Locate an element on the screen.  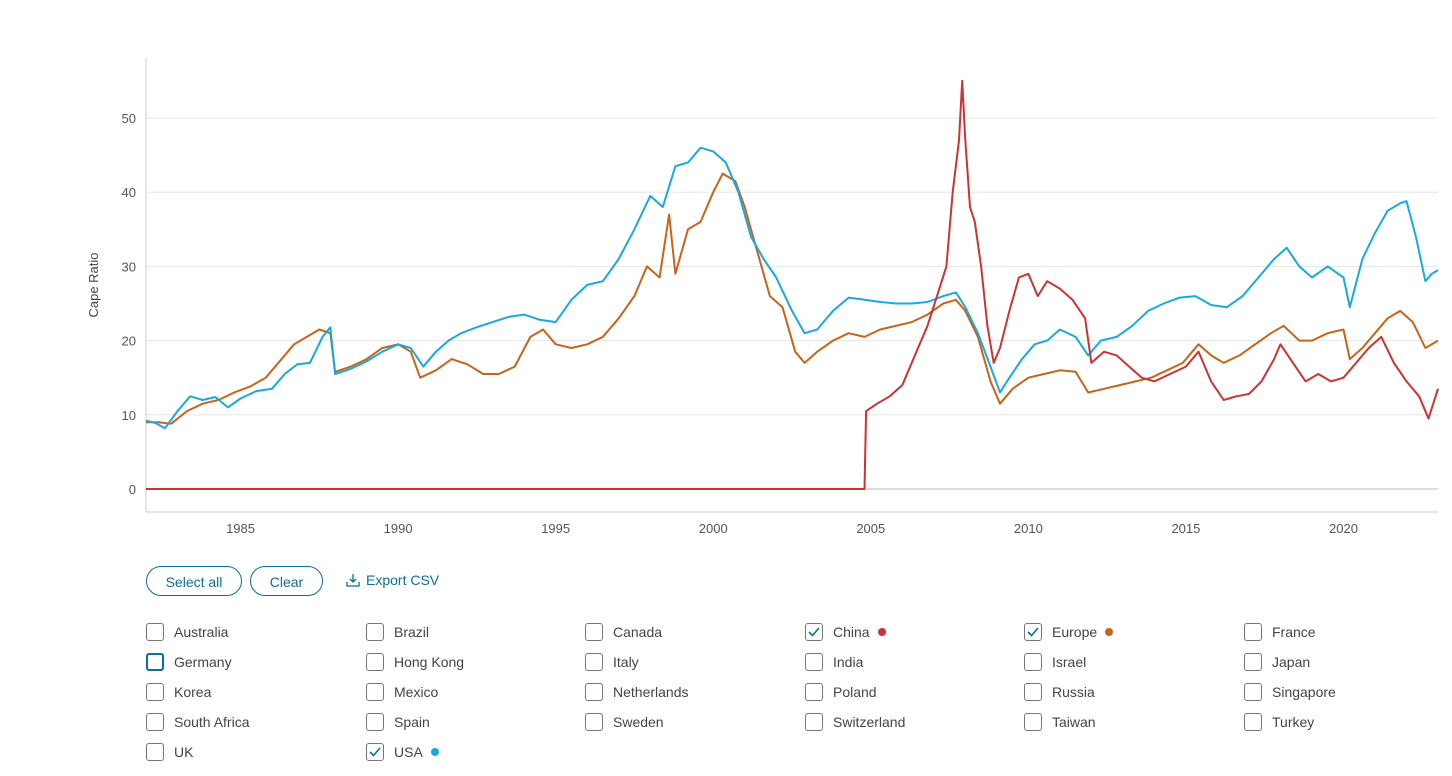
country-label: India is located at coordinates (848, 662).